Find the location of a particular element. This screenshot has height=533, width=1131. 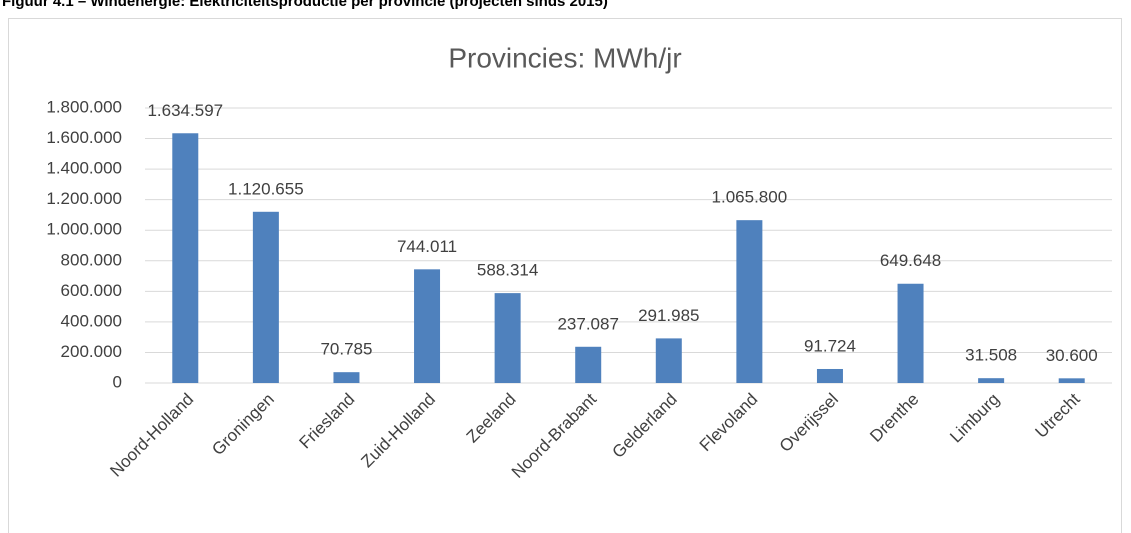

data-label: 91.724 is located at coordinates (830, 345).